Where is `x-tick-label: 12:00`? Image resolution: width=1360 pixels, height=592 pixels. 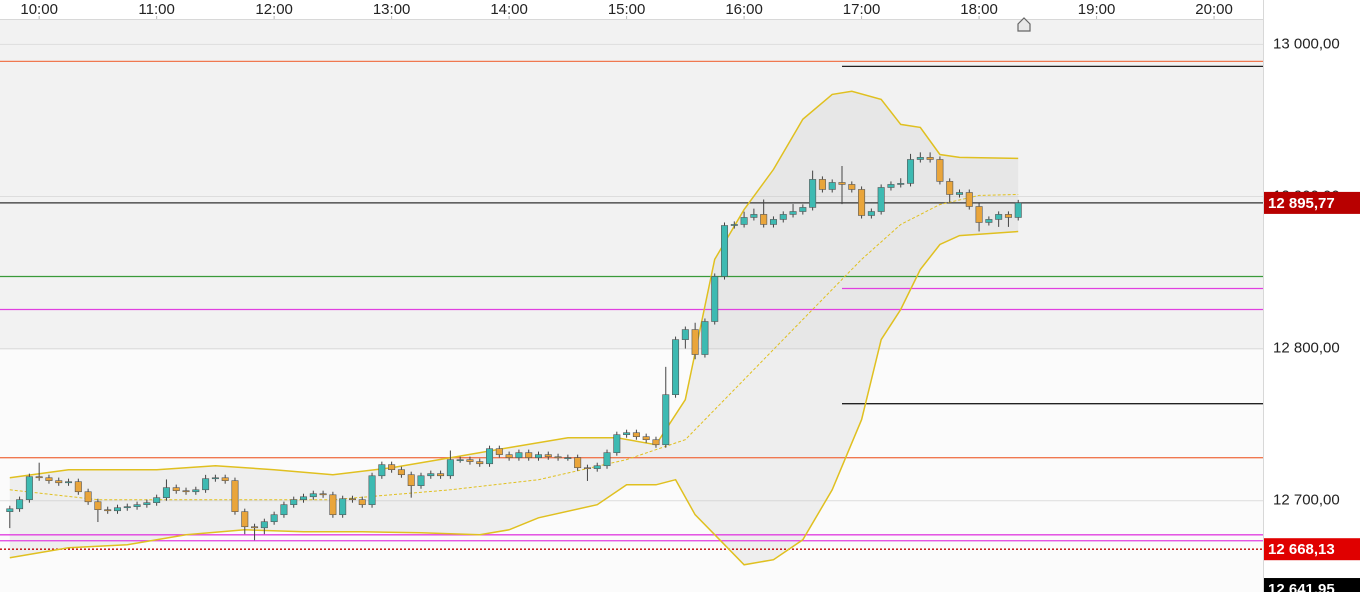 x-tick-label: 12:00 is located at coordinates (274, 9).